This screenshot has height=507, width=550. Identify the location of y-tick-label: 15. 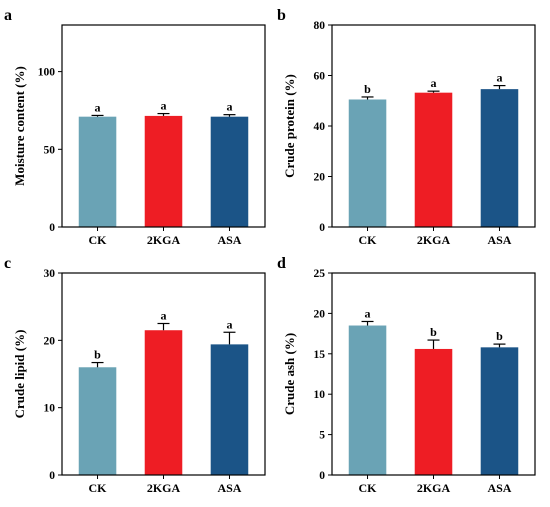
(320, 355).